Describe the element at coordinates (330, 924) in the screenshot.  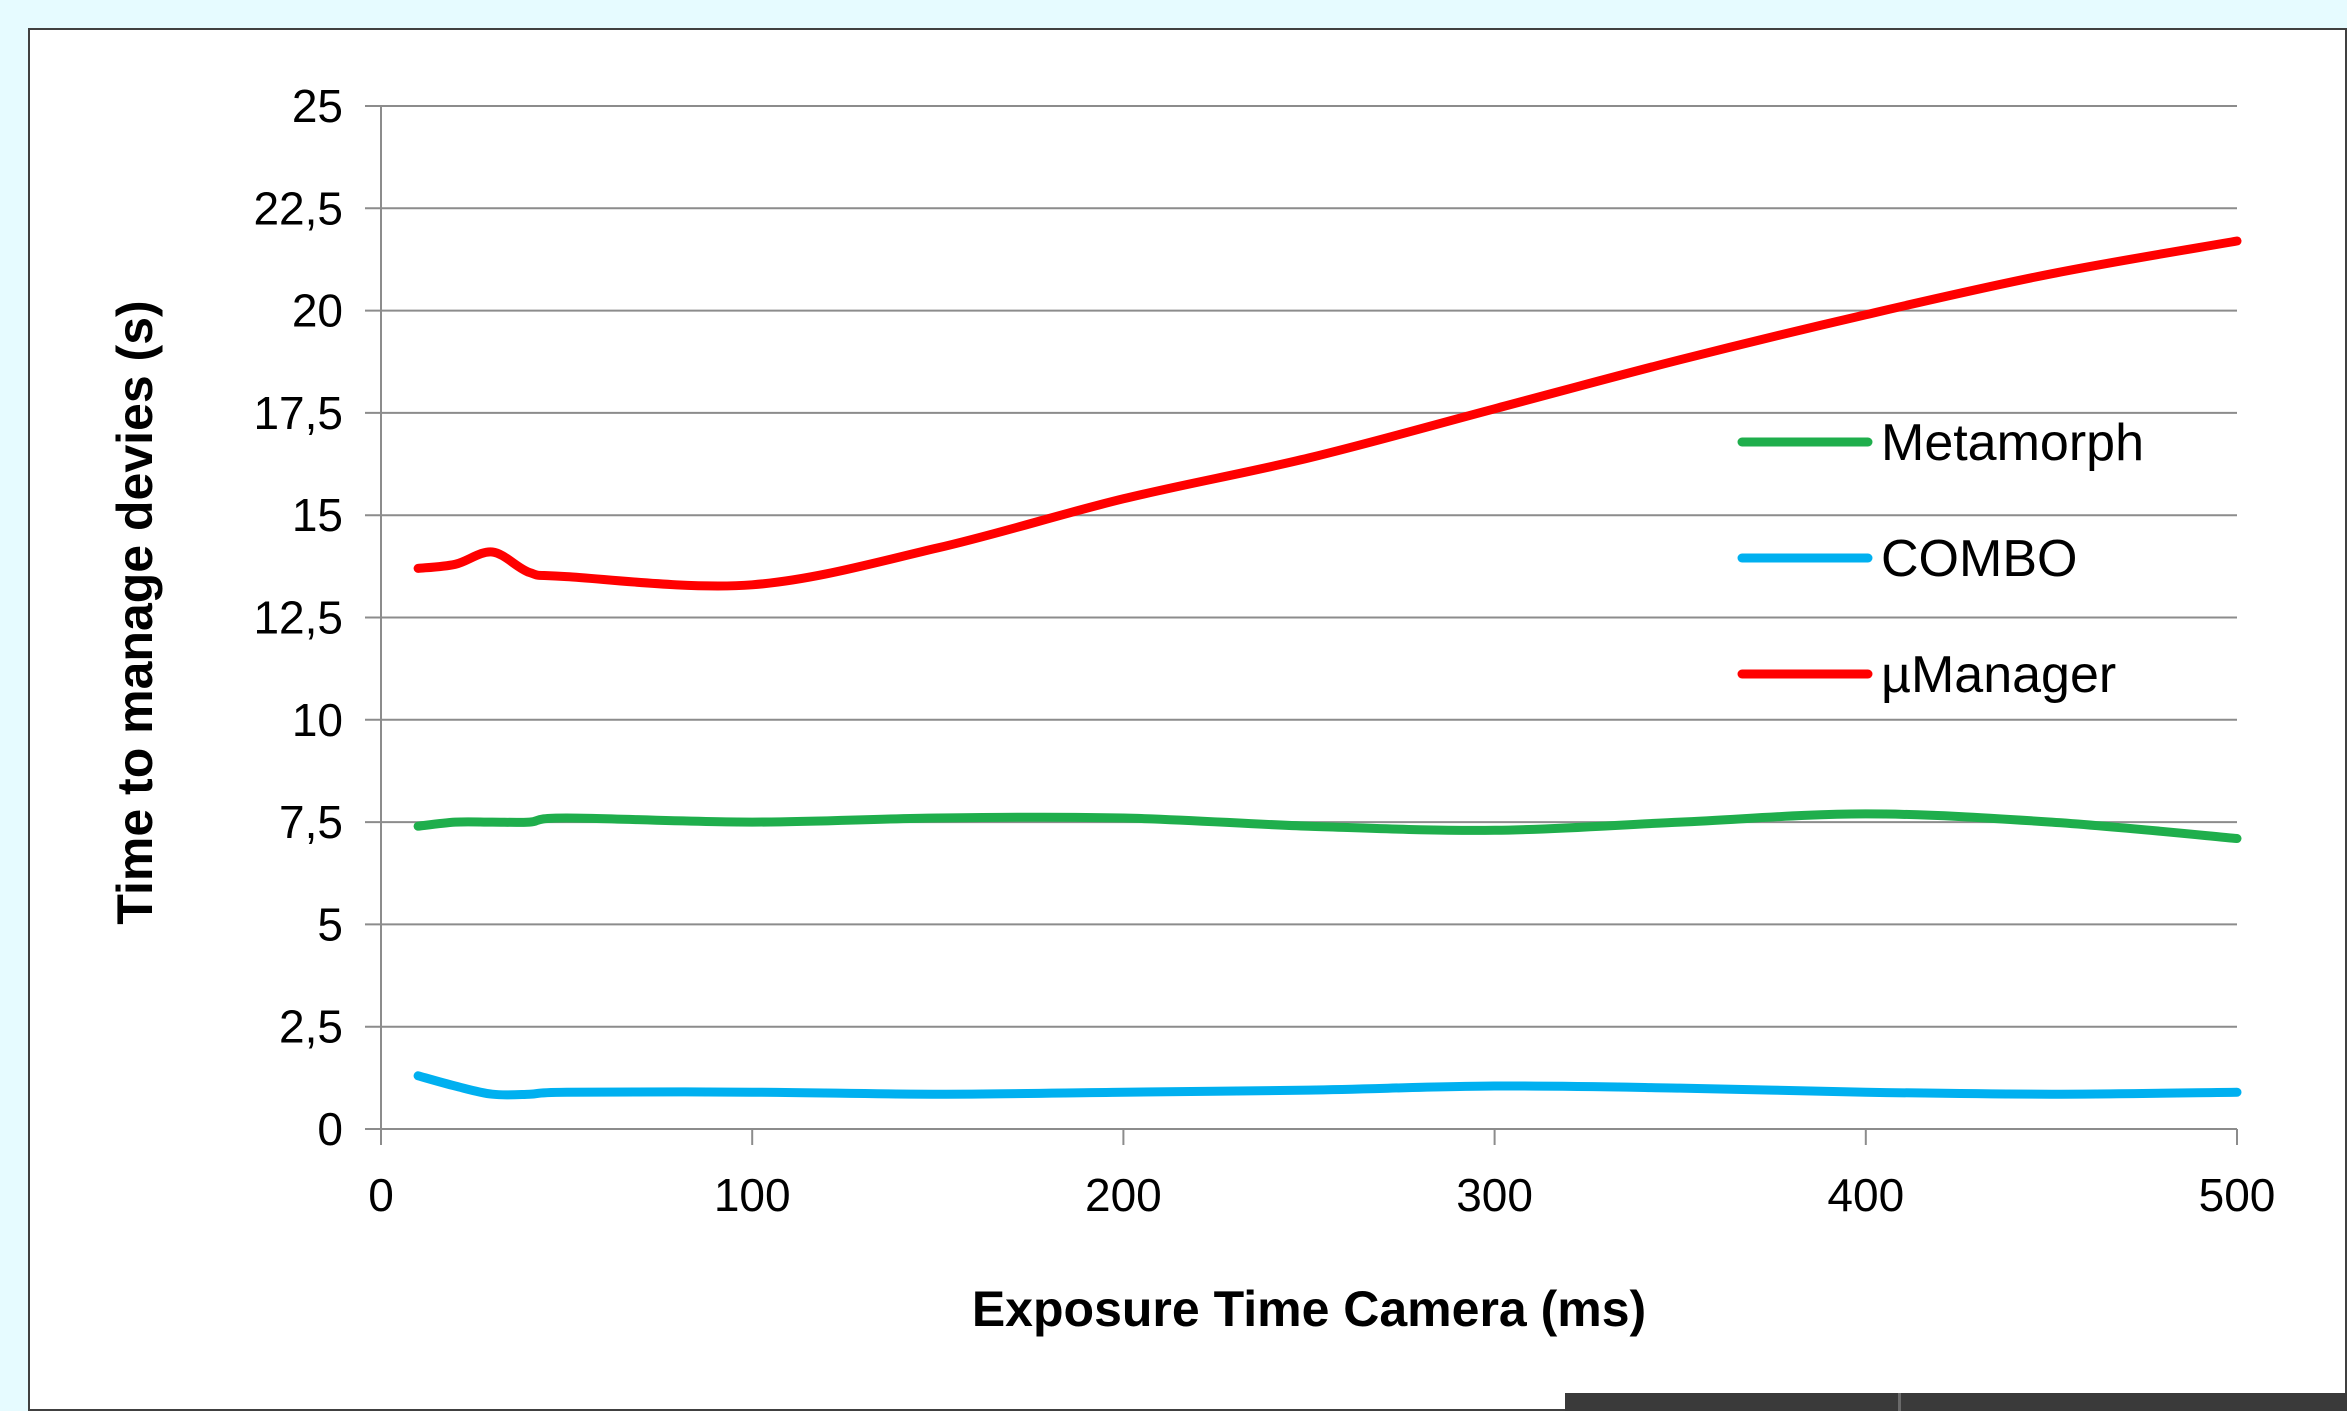
I see `y-tick-label: 5` at that location.